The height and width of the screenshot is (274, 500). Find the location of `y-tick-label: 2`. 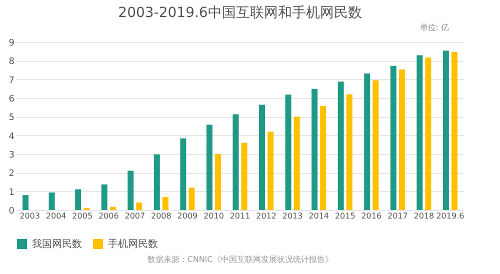

y-tick-label: 2 is located at coordinates (11, 174).